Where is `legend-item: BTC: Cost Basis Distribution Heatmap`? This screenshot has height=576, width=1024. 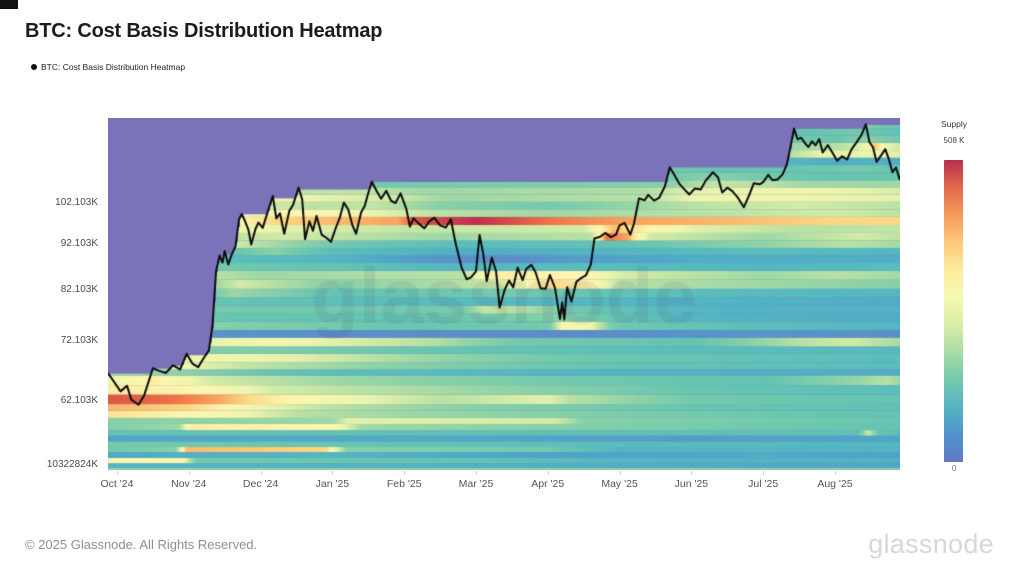
legend-item: BTC: Cost Basis Distribution Heatmap is located at coordinates (108, 67).